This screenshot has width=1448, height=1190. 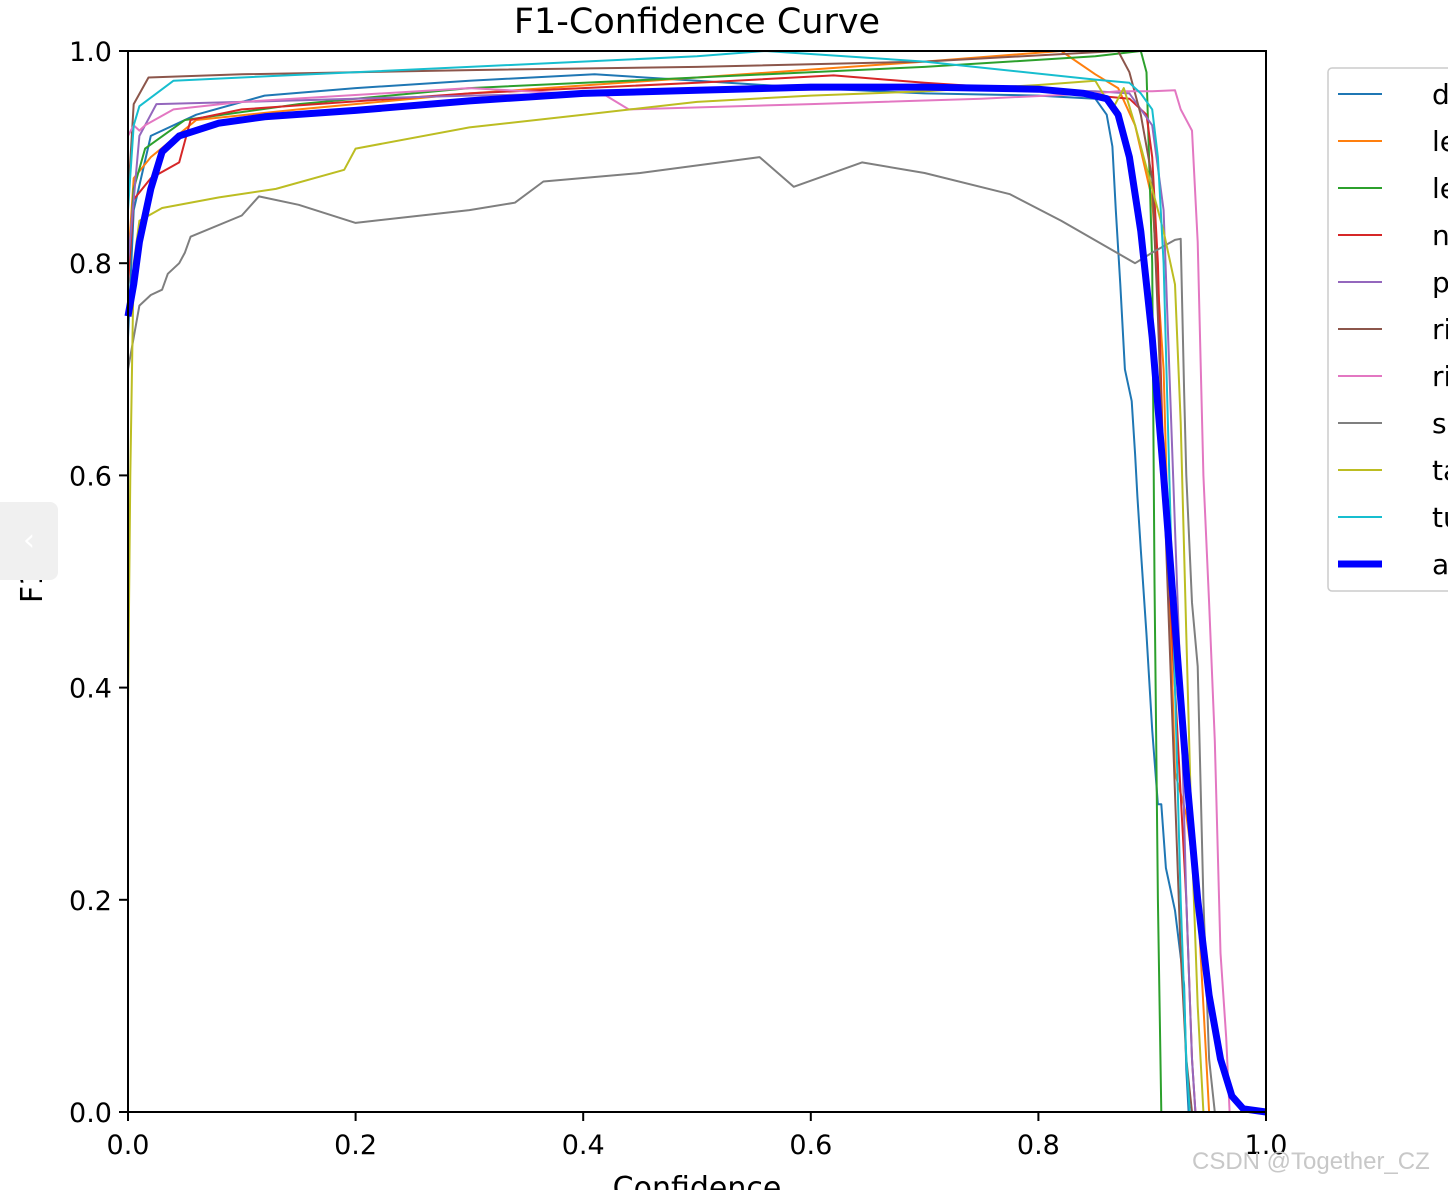 I want to click on legend: d le le np ri ri s ta tu a, so click(x=1387, y=329).